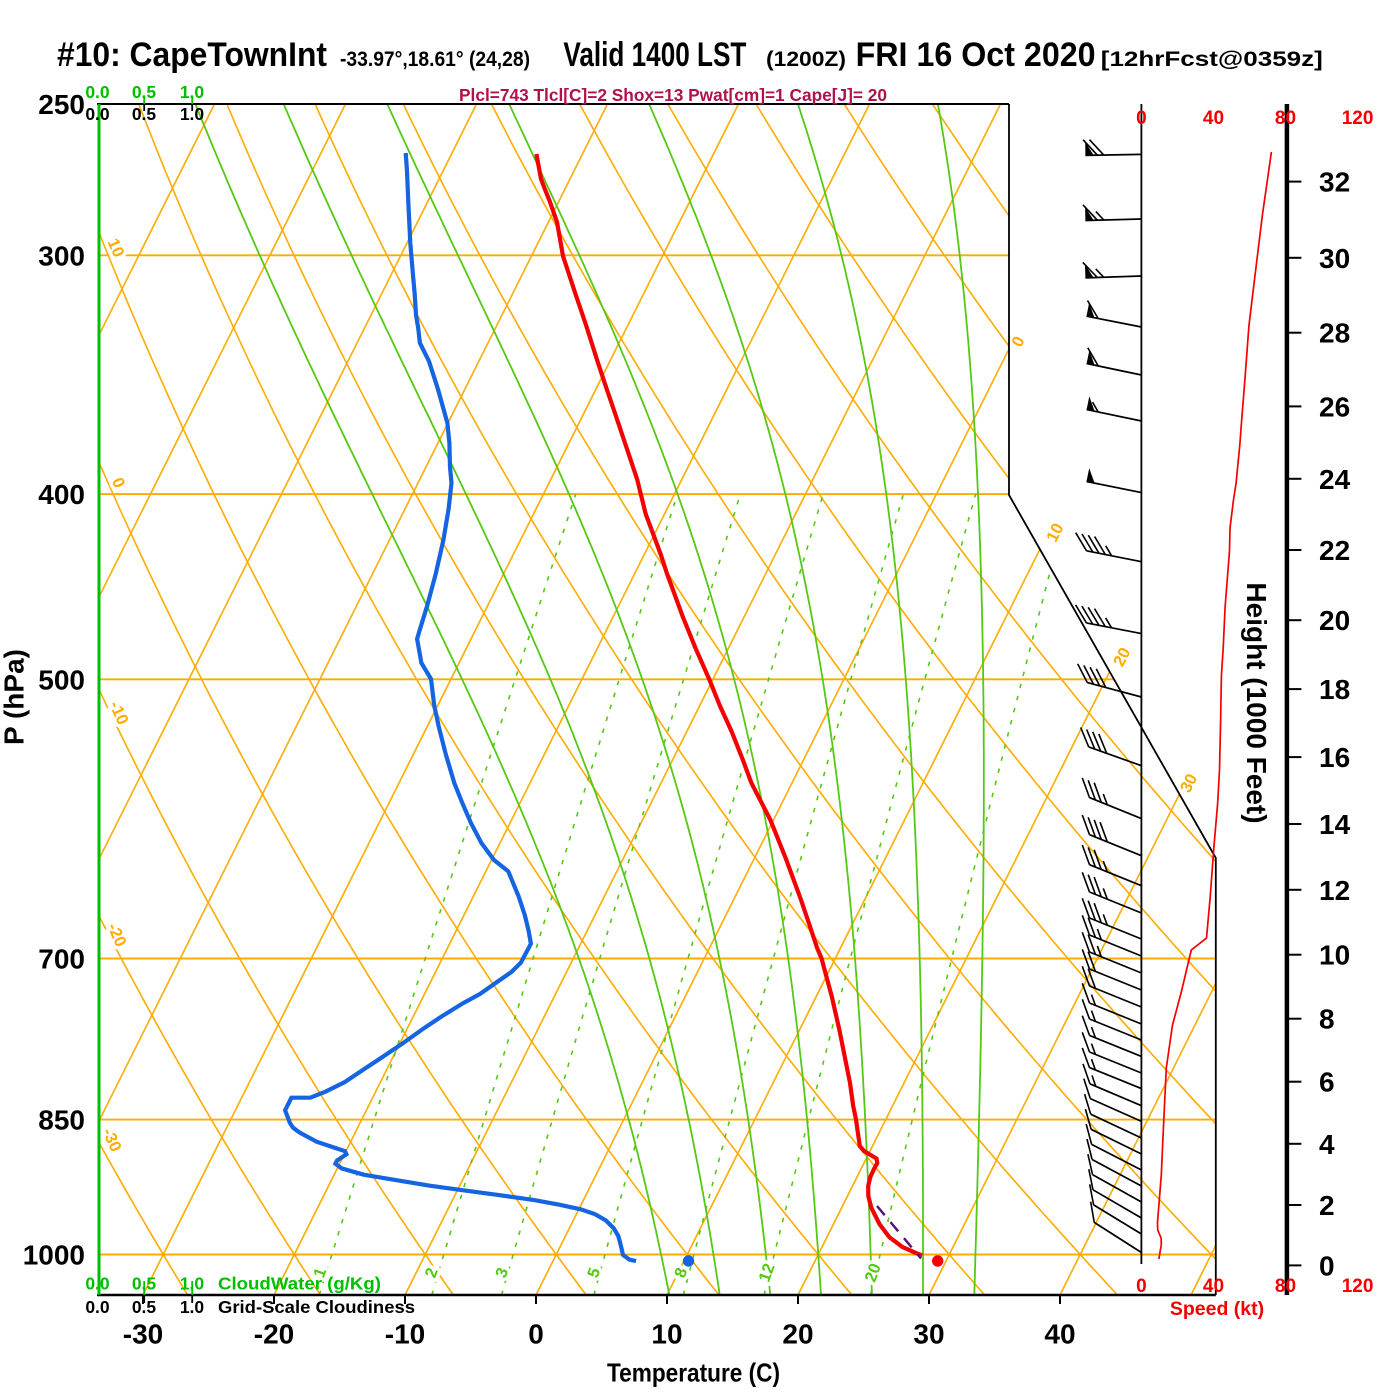 This screenshot has height=1400, width=1400. What do you see at coordinates (61, 679) in the screenshot?
I see `svg-text: 500` at bounding box center [61, 679].